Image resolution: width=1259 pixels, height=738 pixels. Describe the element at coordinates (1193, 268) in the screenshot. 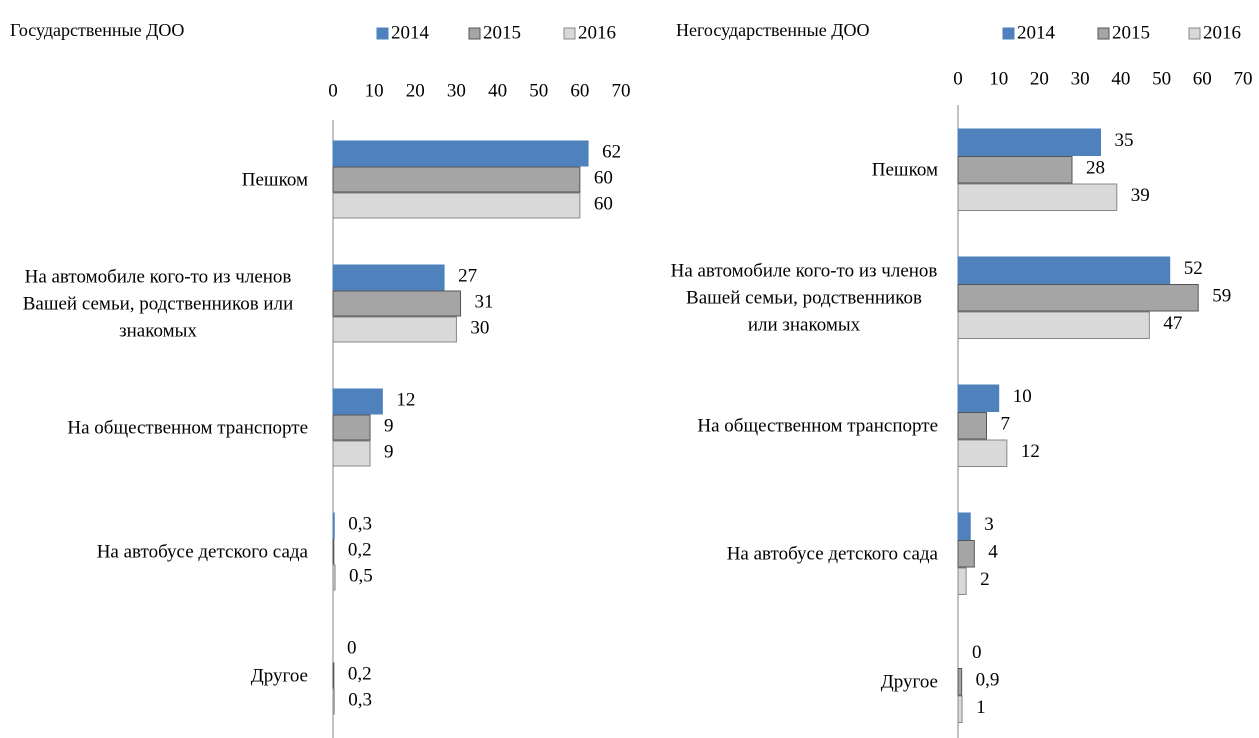

I see `value-label: 52` at that location.